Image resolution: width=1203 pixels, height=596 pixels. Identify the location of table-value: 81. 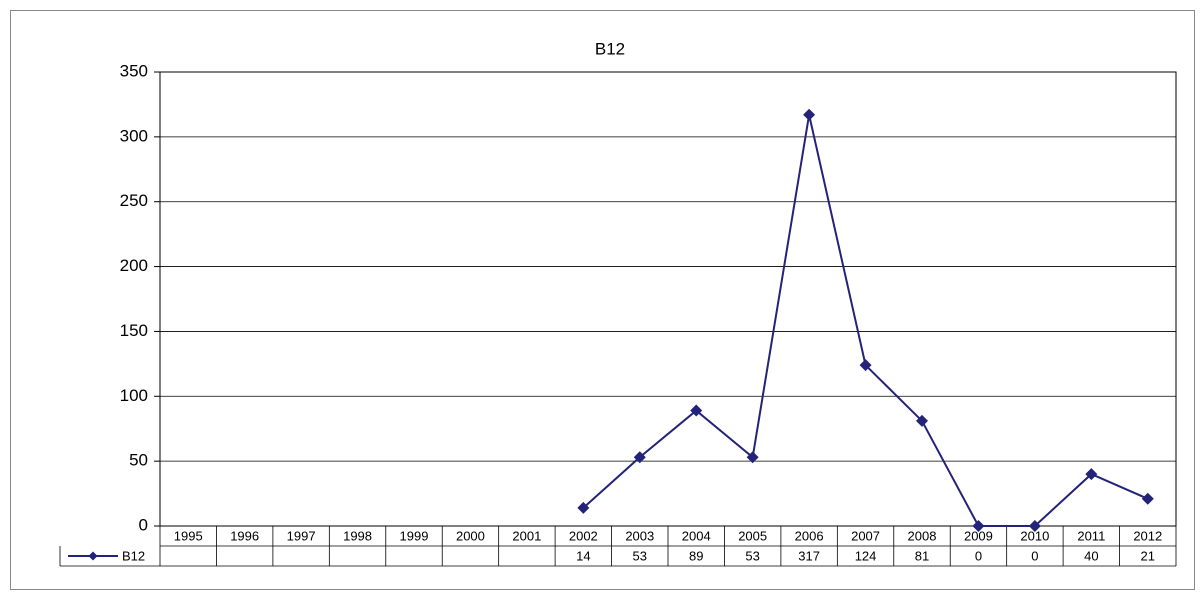
(922, 555).